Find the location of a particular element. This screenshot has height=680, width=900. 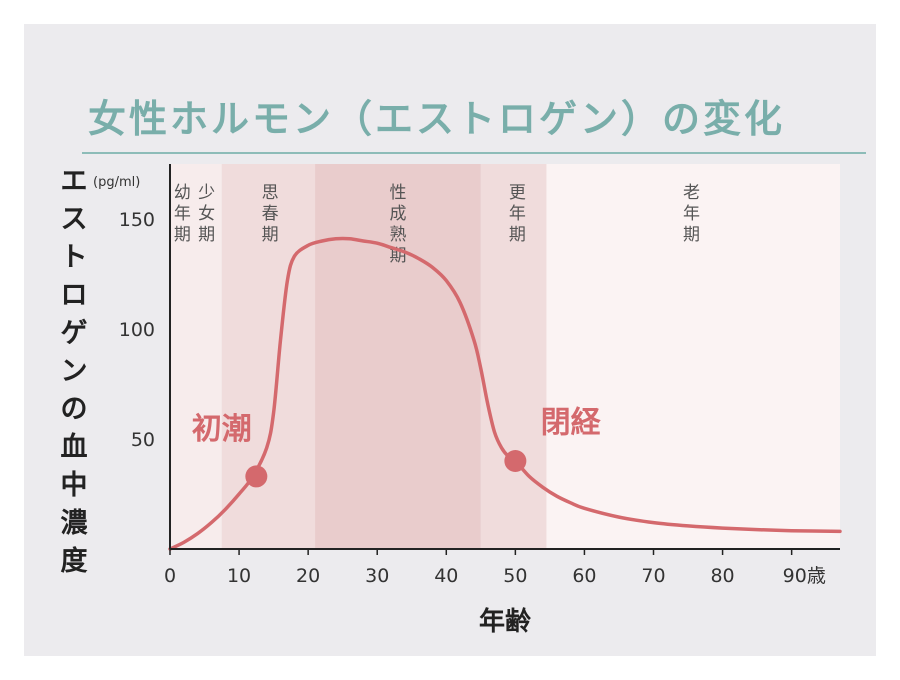

stage-label: 思春期 is located at coordinates (270, 214).